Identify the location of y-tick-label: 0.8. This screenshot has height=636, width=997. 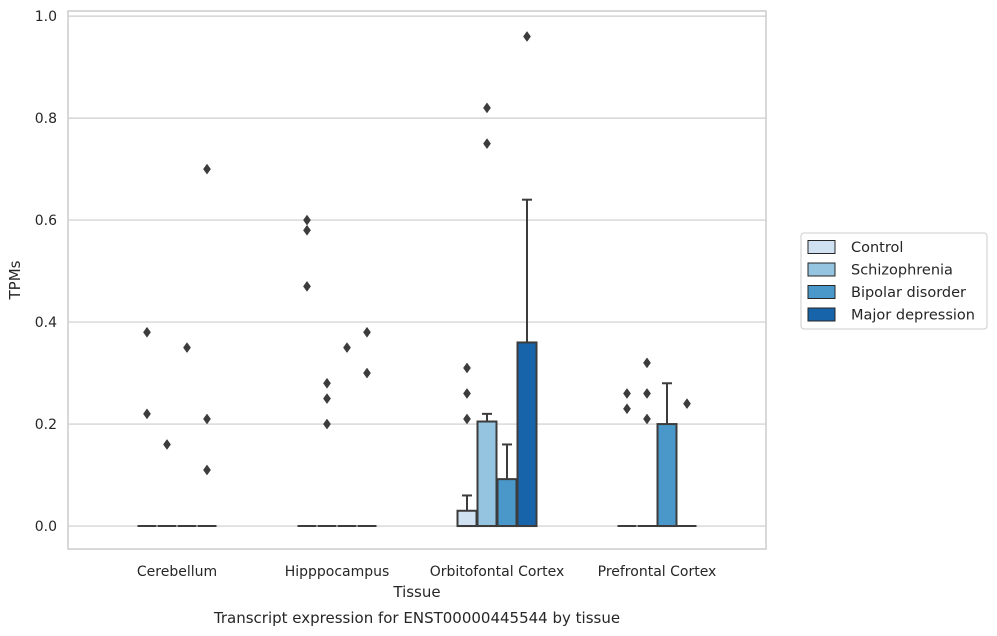
(46, 119).